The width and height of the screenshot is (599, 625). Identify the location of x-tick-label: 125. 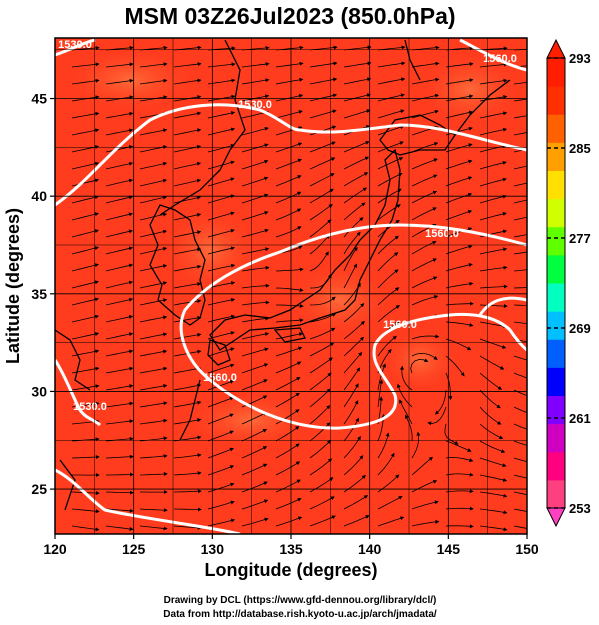
(134, 549).